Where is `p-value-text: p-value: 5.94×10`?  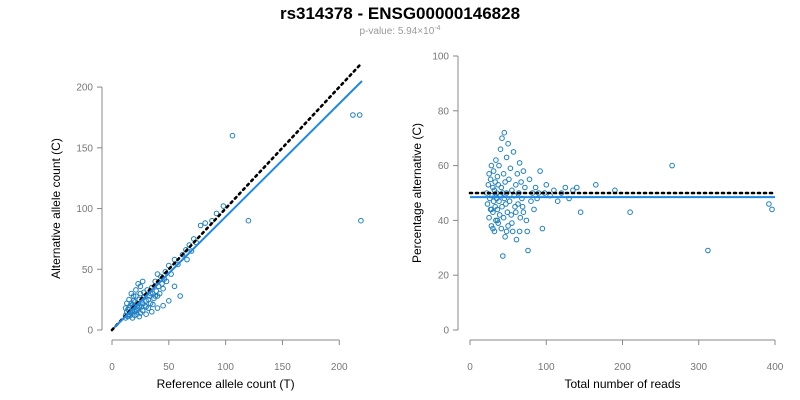 p-value-text: p-value: 5.94×10 is located at coordinates (396, 31).